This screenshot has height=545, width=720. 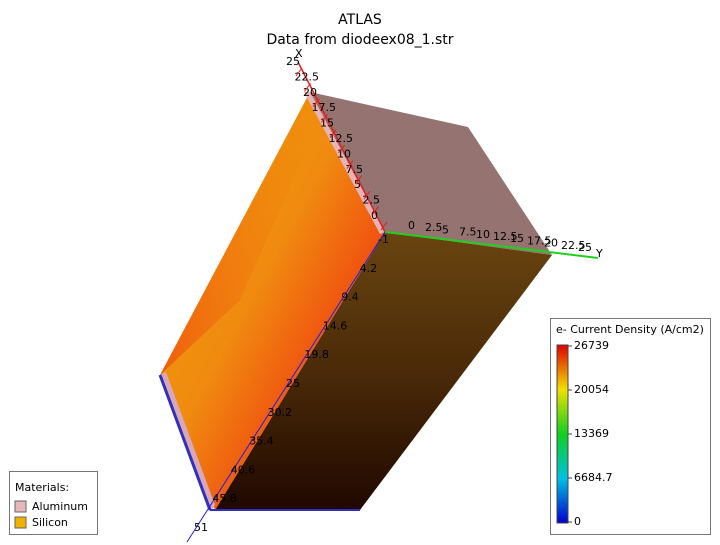 I want to click on x-axis, so click(x=341, y=147).